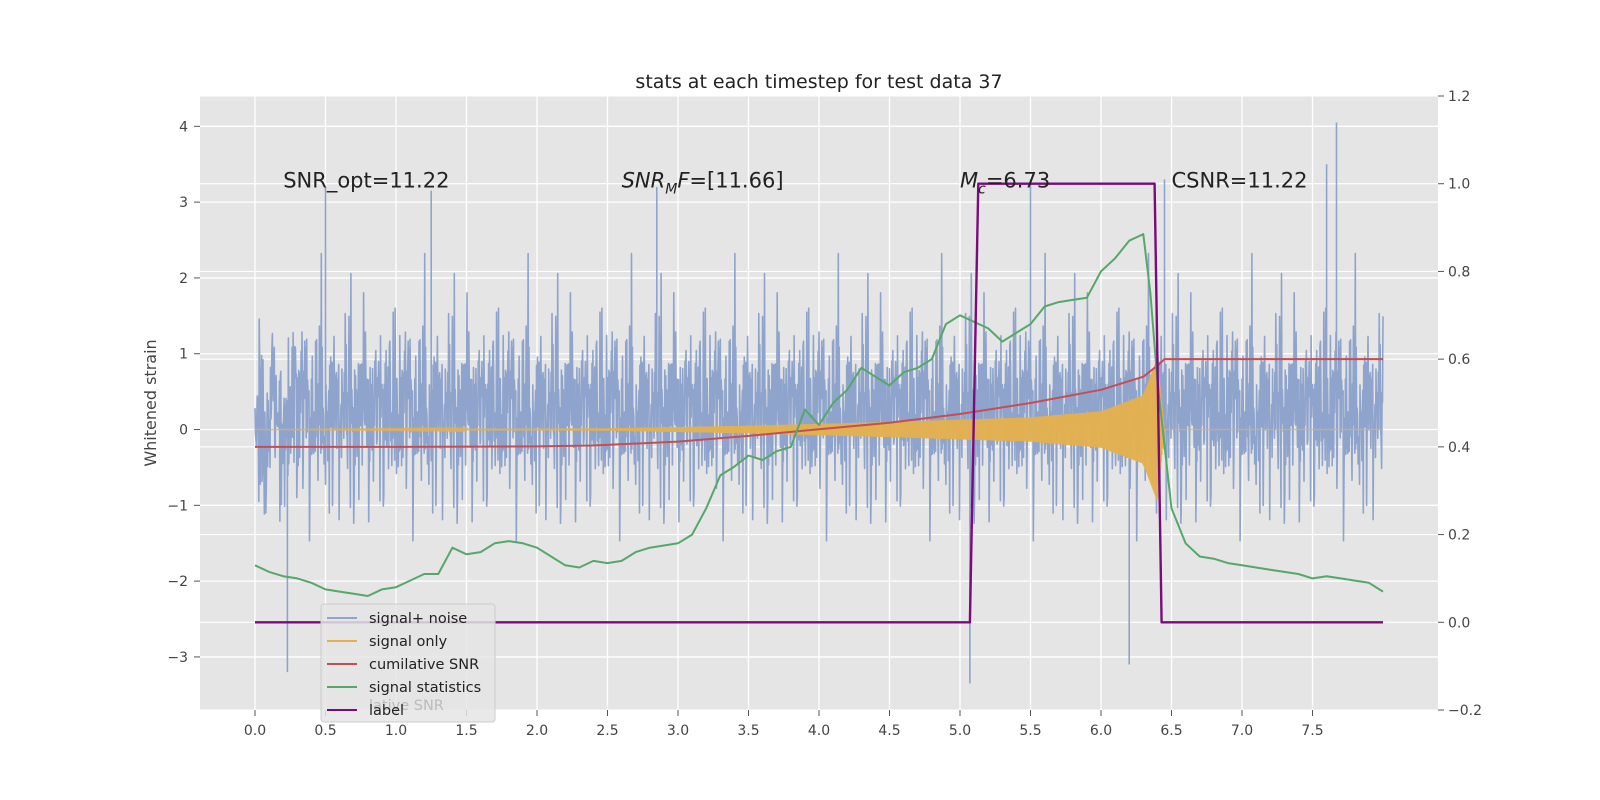  What do you see at coordinates (1459, 97) in the screenshot?
I see `y2-tick-label: 1.2` at bounding box center [1459, 97].